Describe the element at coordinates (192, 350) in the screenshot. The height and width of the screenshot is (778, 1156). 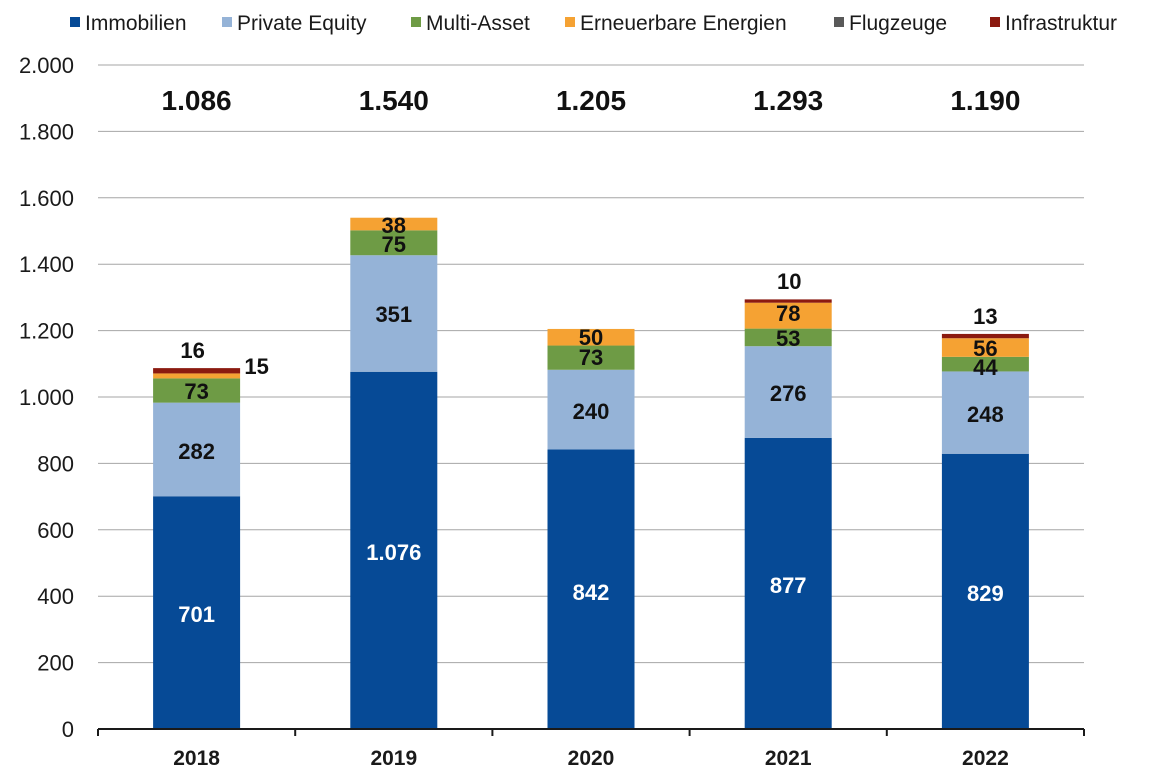
I see `segment-label-infrastruktur-2018: 16` at that location.